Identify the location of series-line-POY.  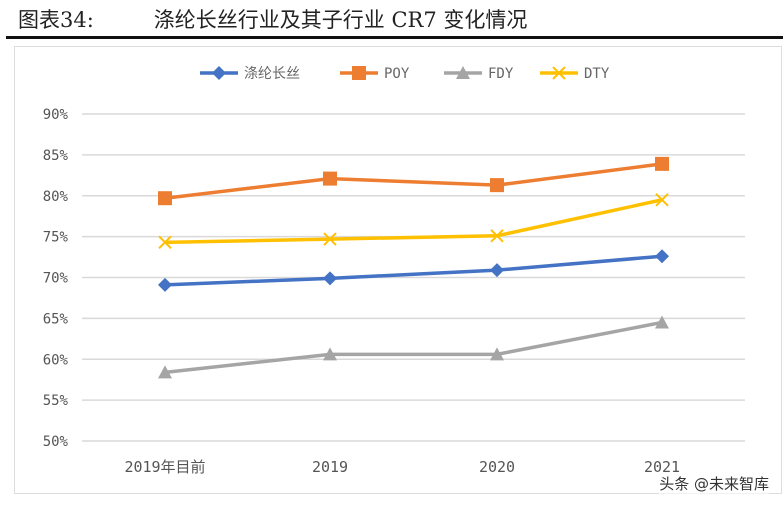
(413, 181).